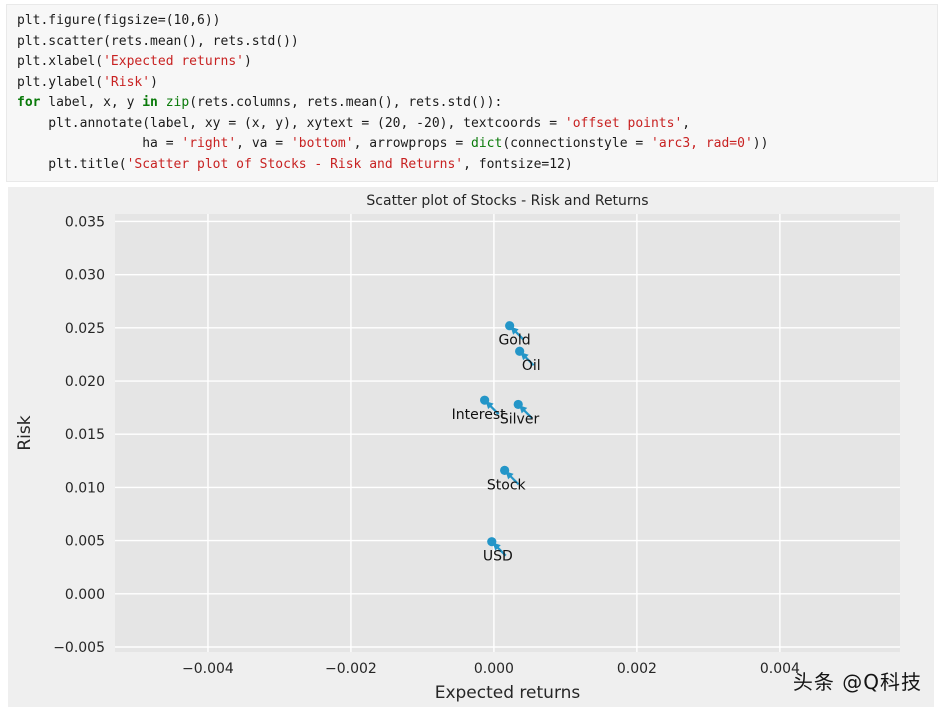 Image resolution: width=942 pixels, height=709 pixels. Describe the element at coordinates (85, 222) in the screenshot. I see `y-tick-label: 0.035` at that location.